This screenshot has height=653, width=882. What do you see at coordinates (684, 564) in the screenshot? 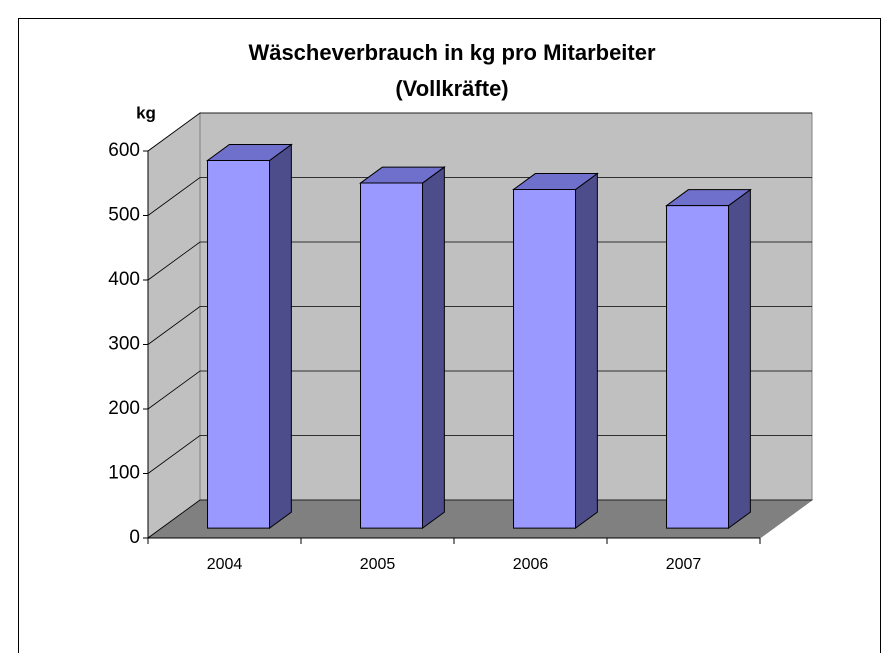
I see `x-tick-label: 2007` at bounding box center [684, 564].